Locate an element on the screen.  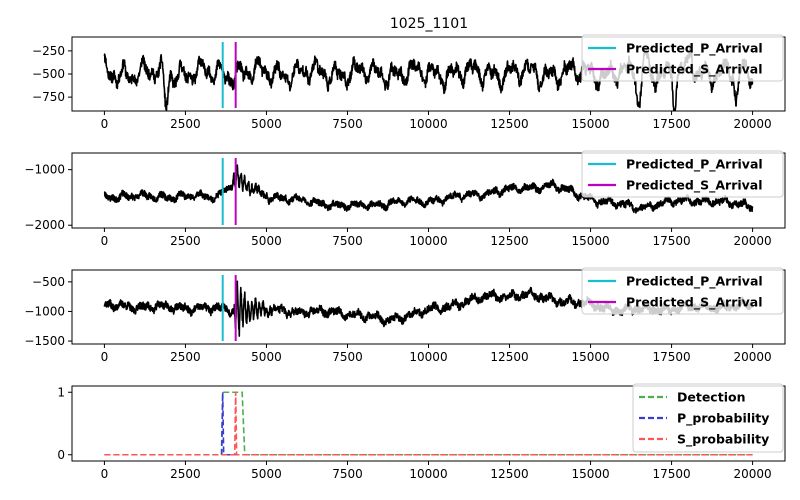
legend: Detection P_probability S_probability is located at coordinates (708, 418).